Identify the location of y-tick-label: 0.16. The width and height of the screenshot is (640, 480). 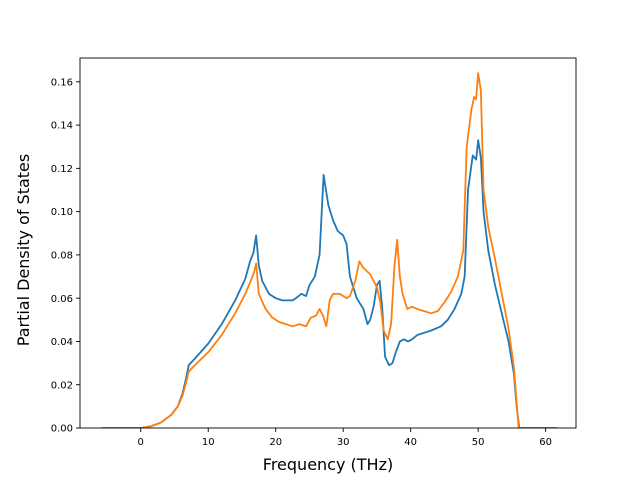
(62, 82).